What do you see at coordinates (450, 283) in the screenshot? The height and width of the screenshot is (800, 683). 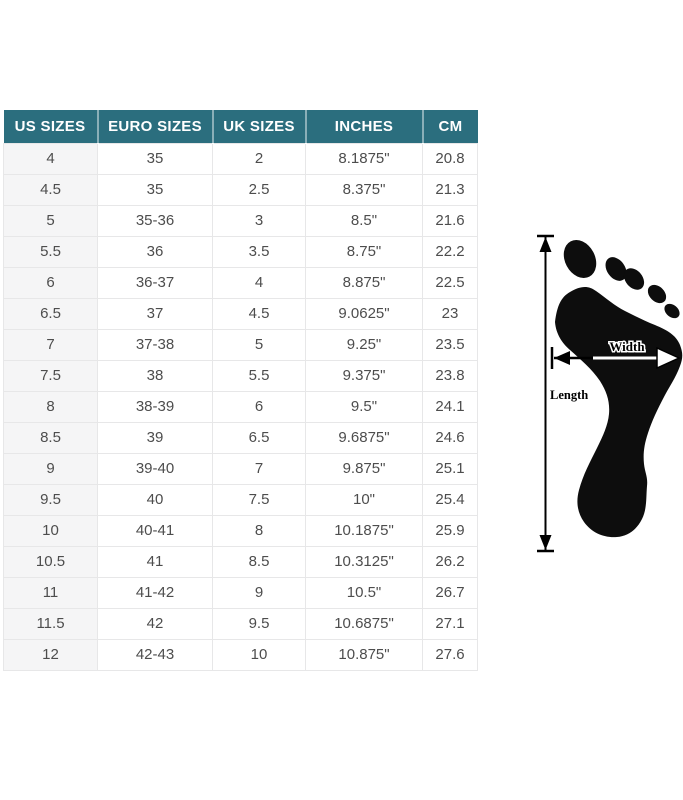 I see `table-cell: 22.5` at bounding box center [450, 283].